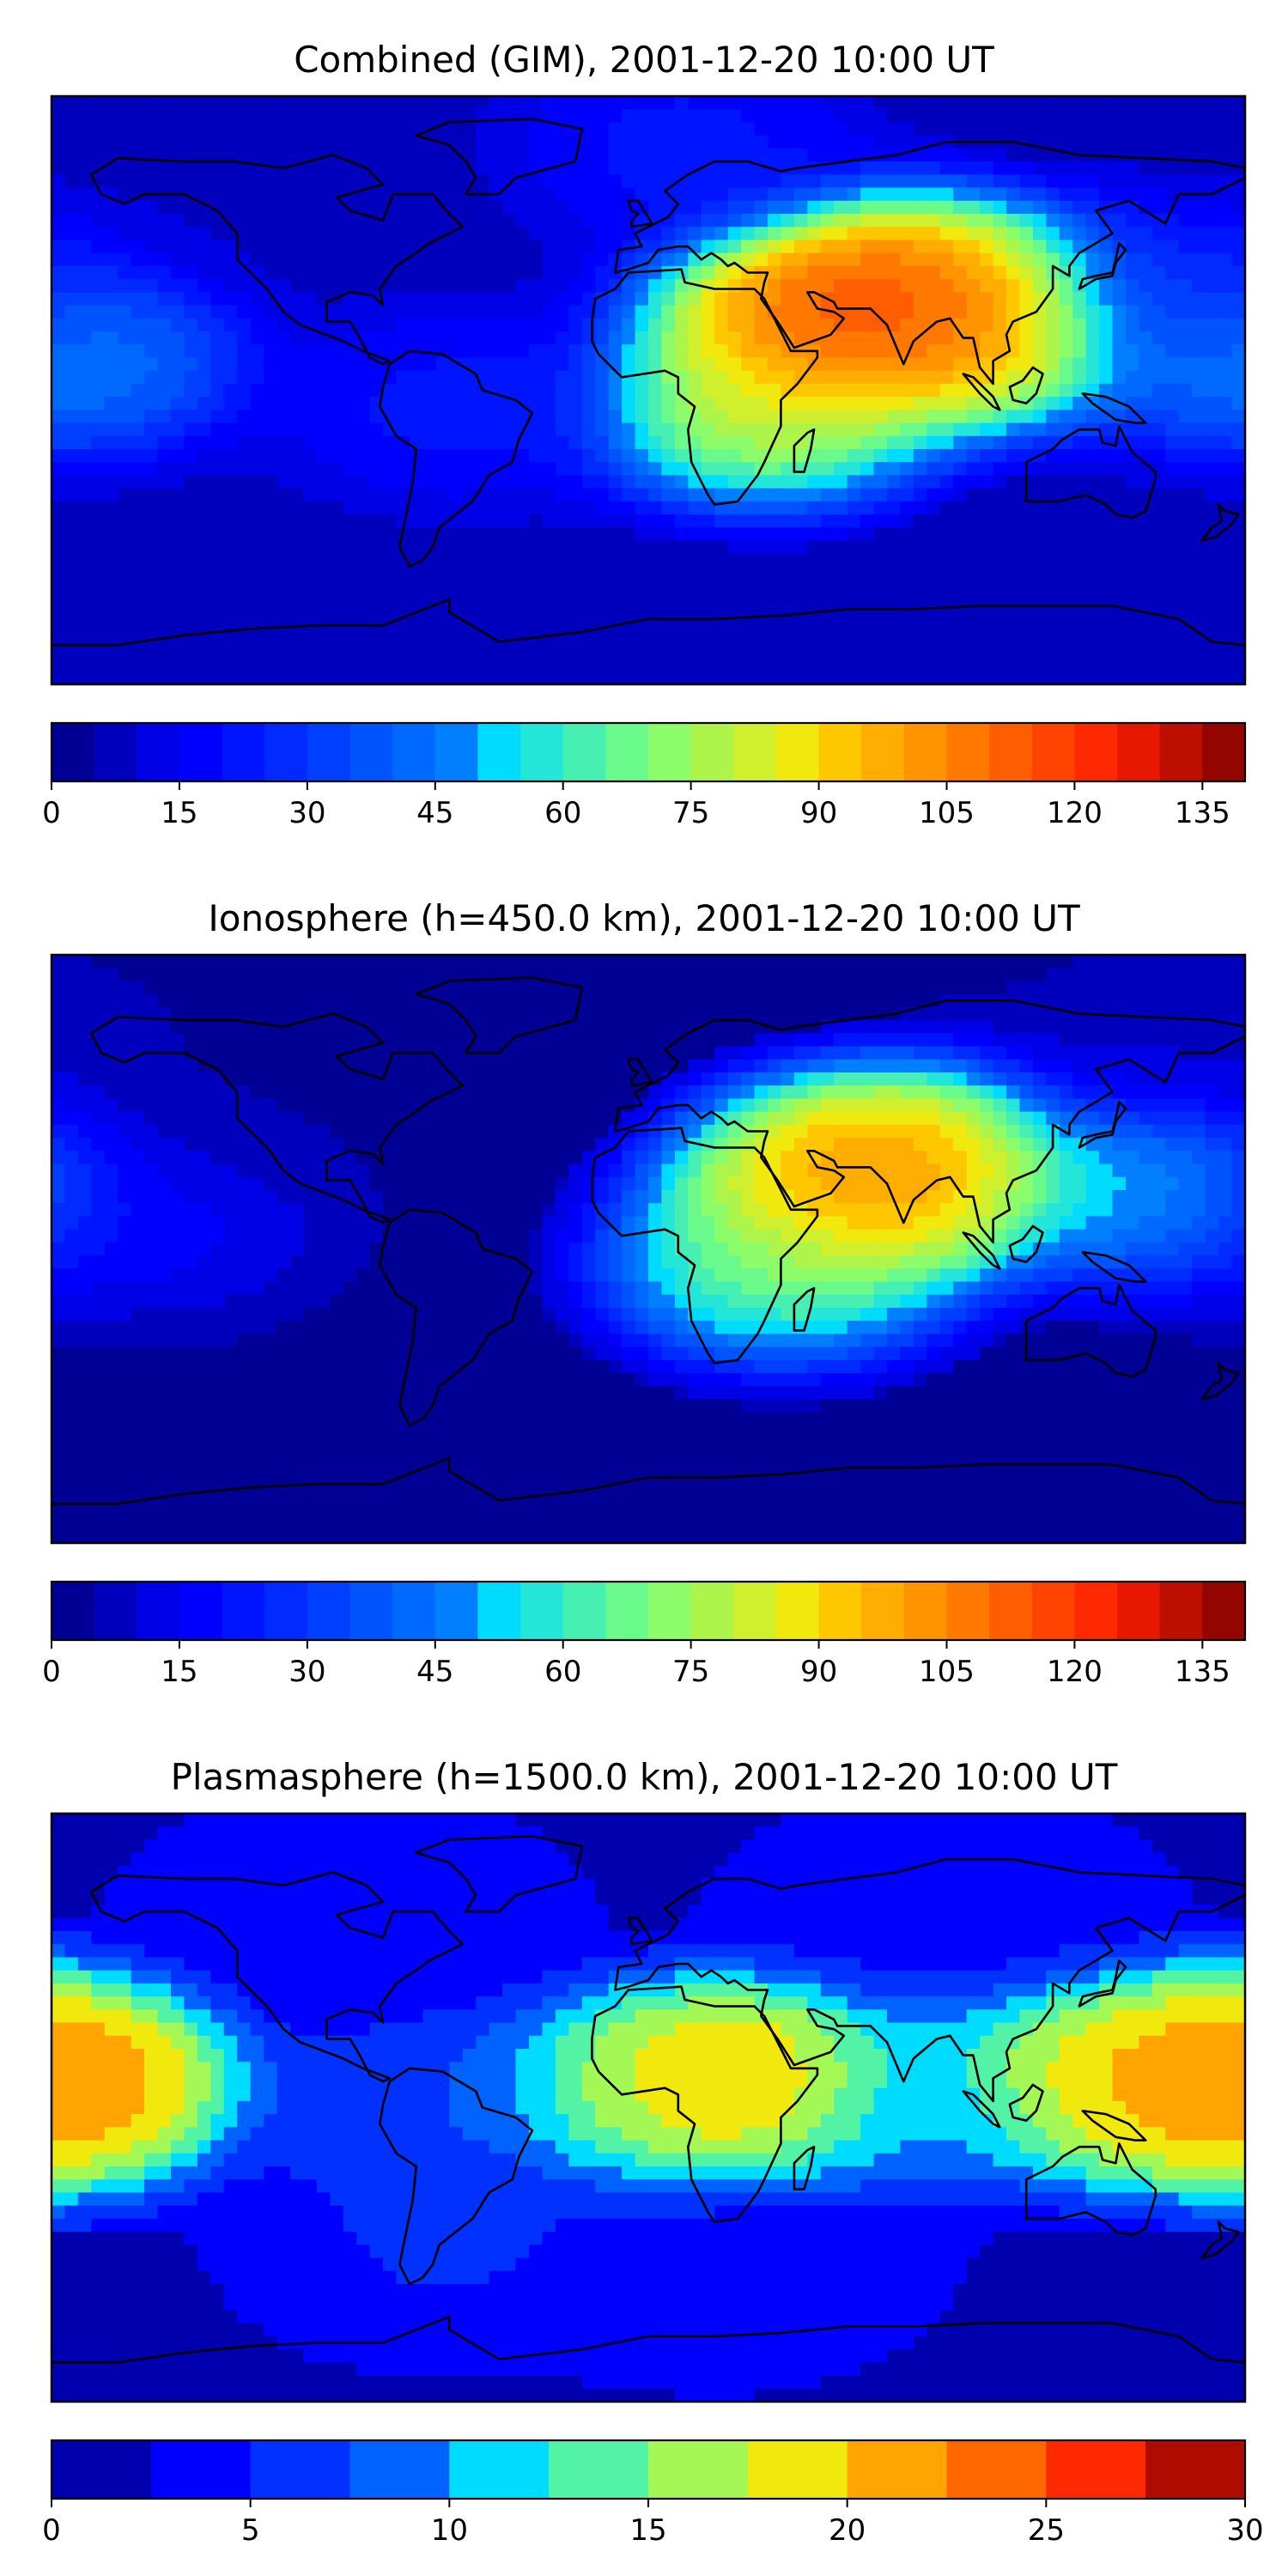 This screenshot has height=2576, width=1288. I want to click on coastline-japan, so click(1102, 265).